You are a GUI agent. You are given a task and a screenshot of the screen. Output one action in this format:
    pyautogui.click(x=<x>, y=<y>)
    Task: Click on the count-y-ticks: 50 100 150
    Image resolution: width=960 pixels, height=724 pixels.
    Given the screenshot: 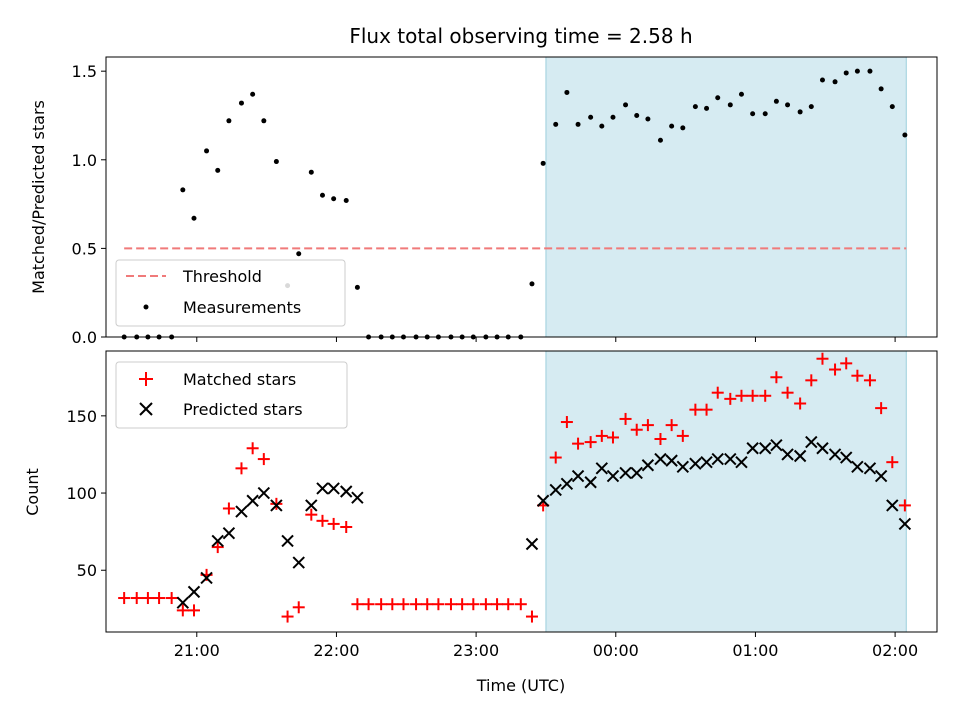 What is the action you would take?
    pyautogui.click(x=86, y=493)
    